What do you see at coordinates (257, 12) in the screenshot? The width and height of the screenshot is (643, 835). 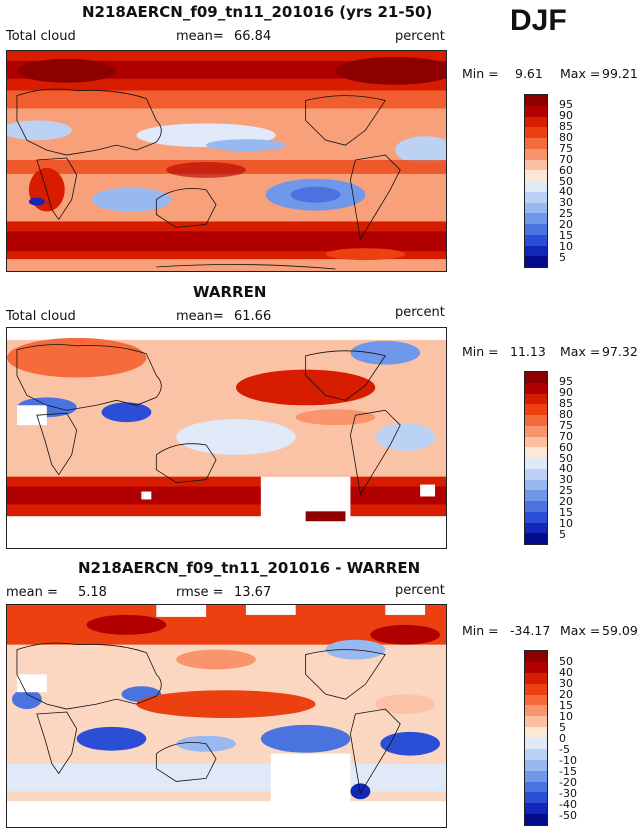 I see `panel-1-title: N218AERCN_f09_tn11_201016 (yrs 21-50)` at bounding box center [257, 12].